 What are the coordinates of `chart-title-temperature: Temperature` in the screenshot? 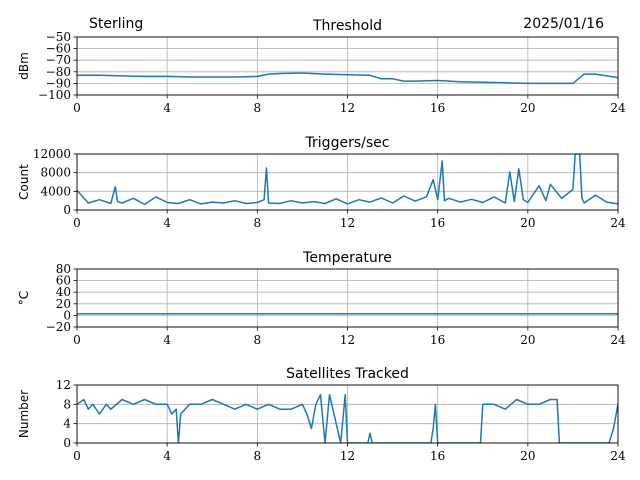 It's located at (347, 258).